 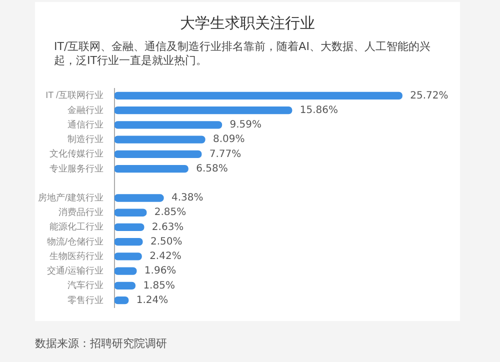 I want to click on y-tick-label: 汽车行业, so click(x=86, y=285).